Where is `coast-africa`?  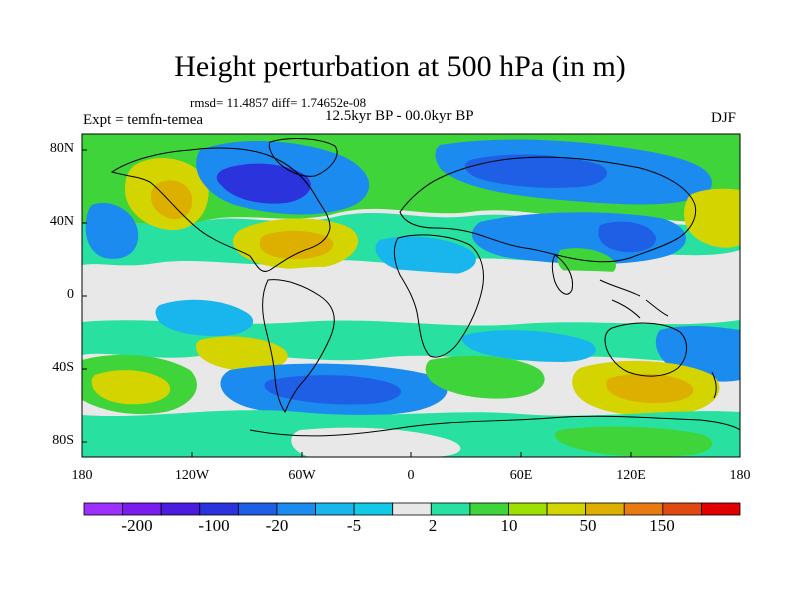
coast-africa is located at coordinates (438, 296).